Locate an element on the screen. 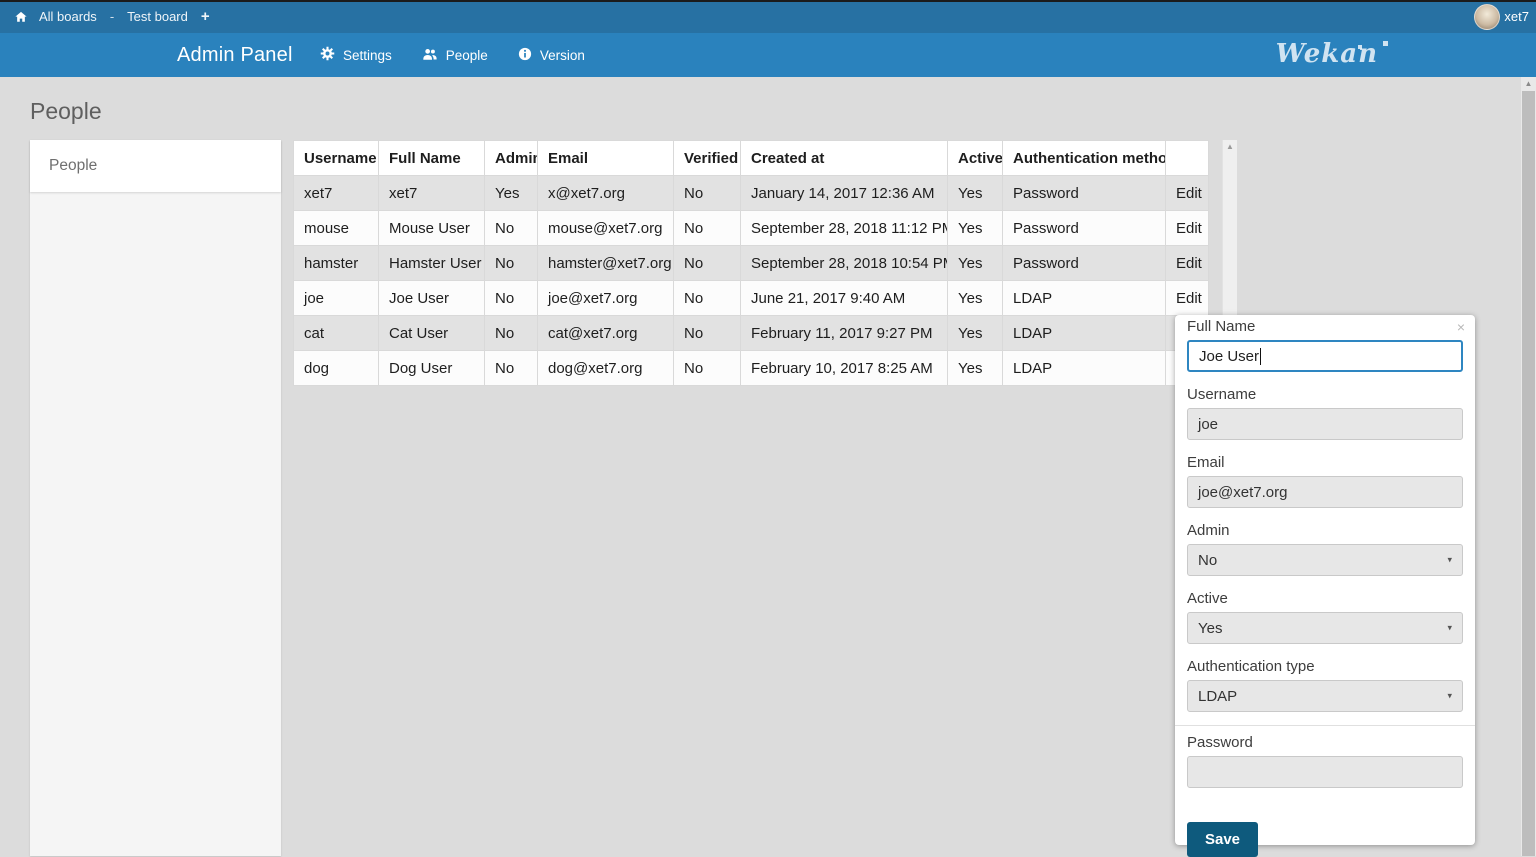  cell-email: dog@xet7.org is located at coordinates (605, 368).